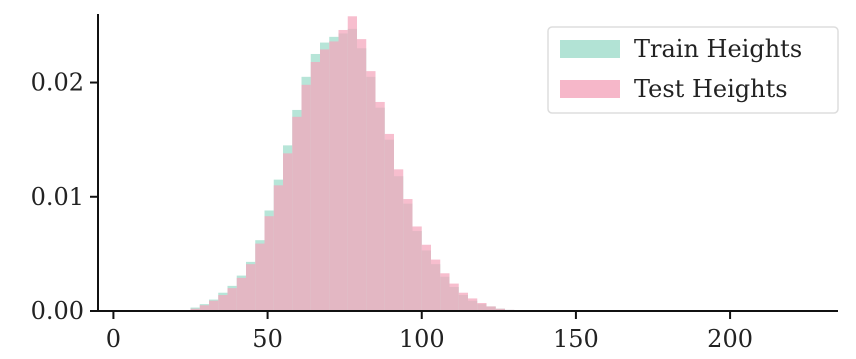 This screenshot has width=856, height=359. What do you see at coordinates (711, 89) in the screenshot?
I see `legend-label-test: Test Heights` at bounding box center [711, 89].